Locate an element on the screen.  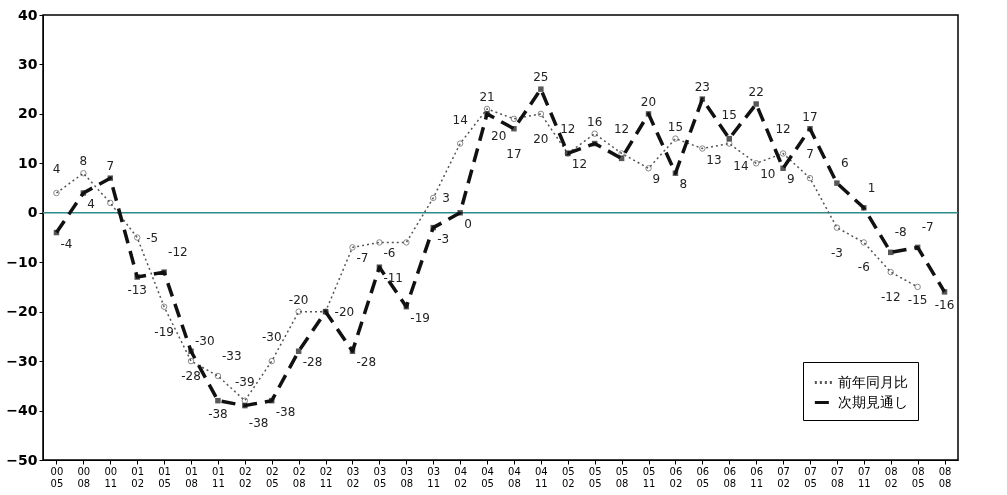
x-tick-label: 06 02 is located at coordinates (676, 477).